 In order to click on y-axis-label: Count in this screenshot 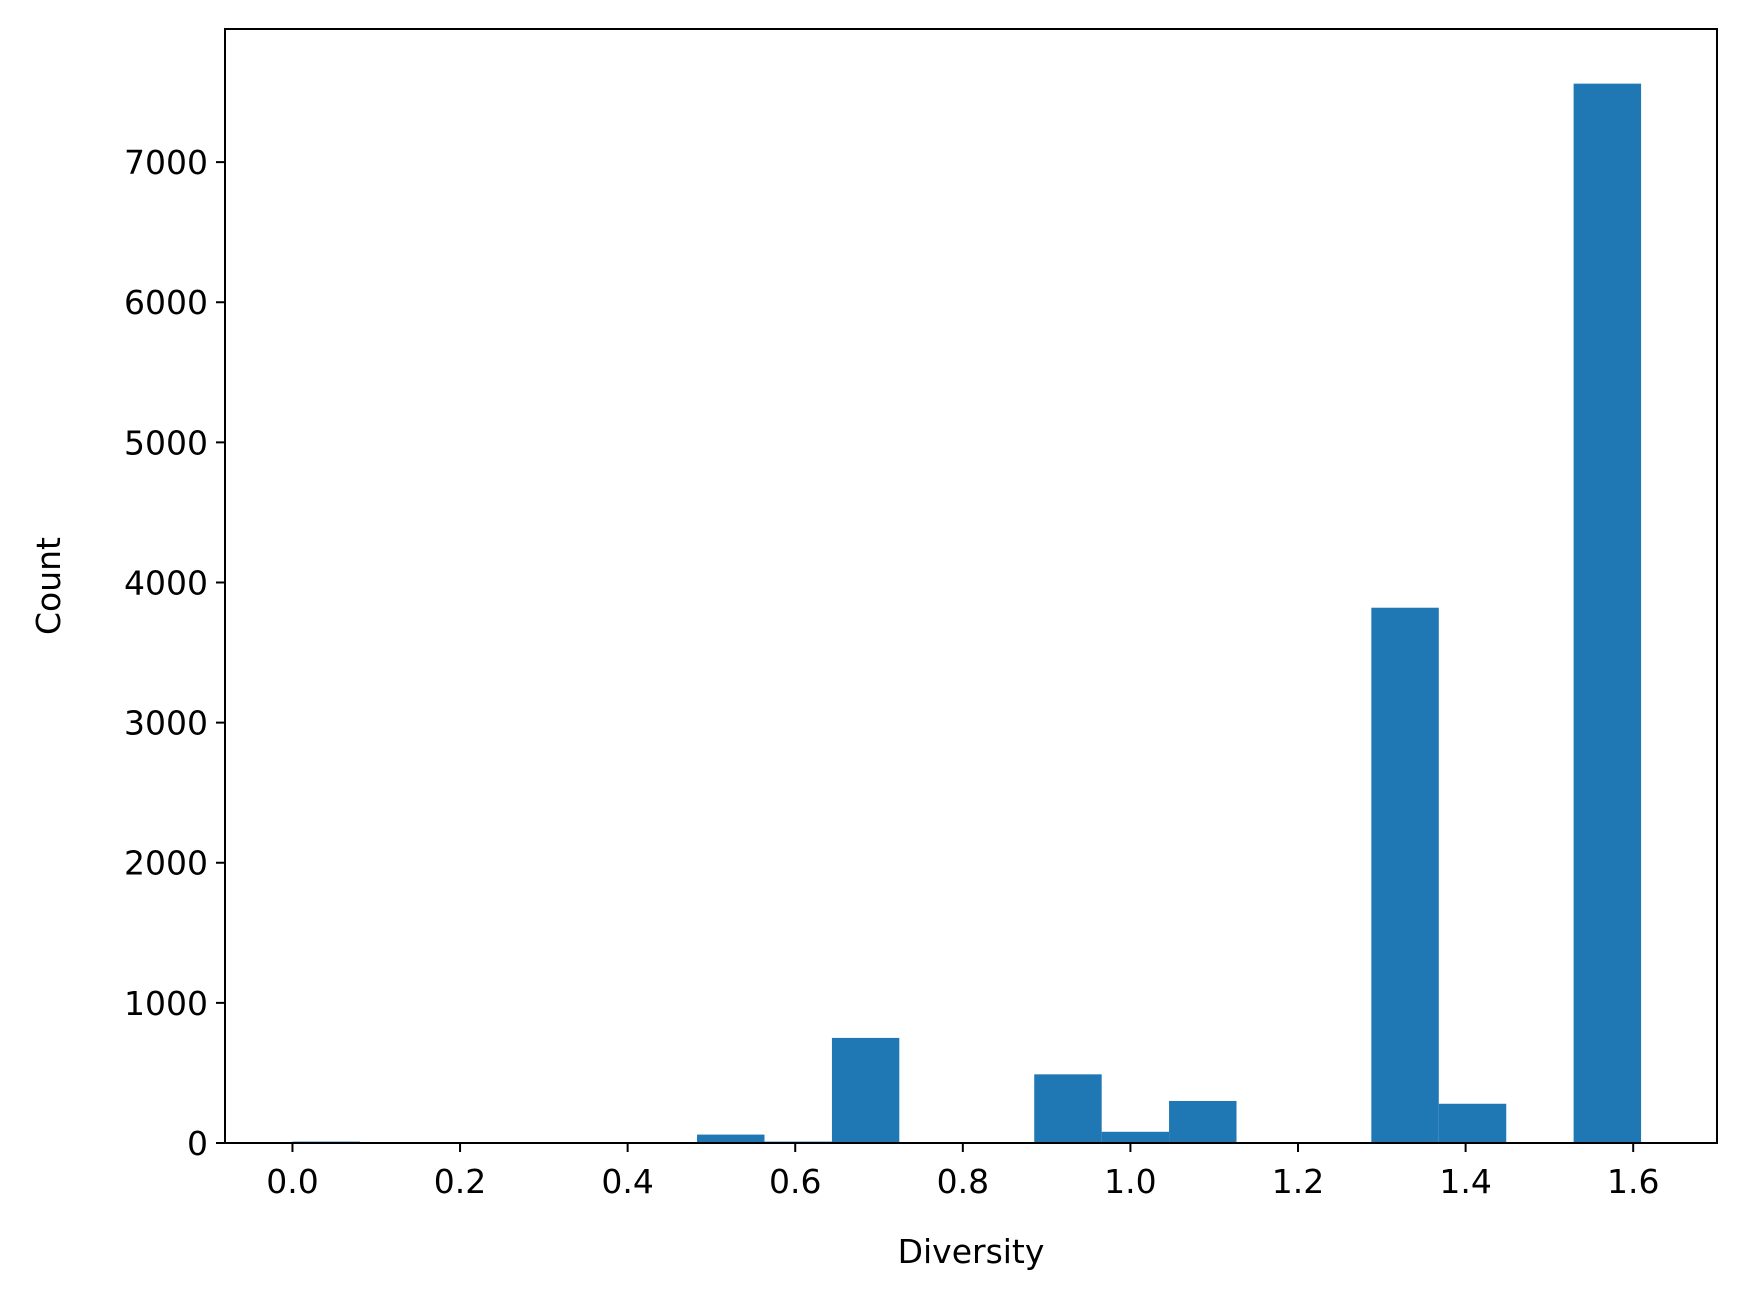, I will do `click(48, 586)`.